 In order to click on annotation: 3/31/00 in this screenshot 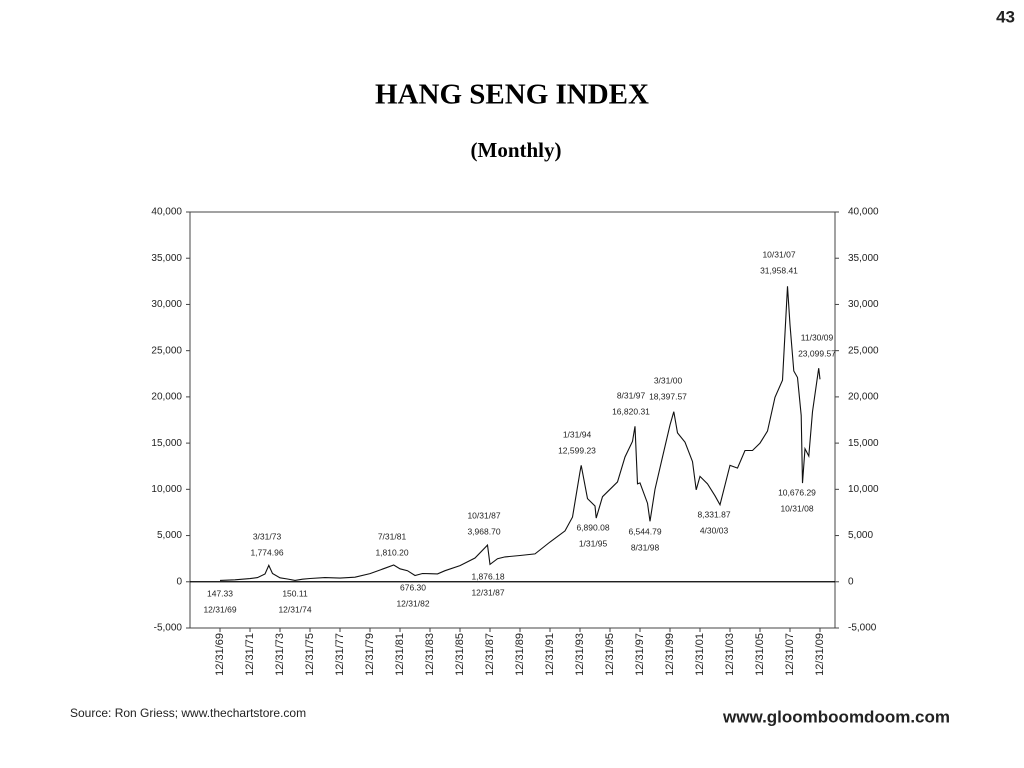, I will do `click(668, 380)`.